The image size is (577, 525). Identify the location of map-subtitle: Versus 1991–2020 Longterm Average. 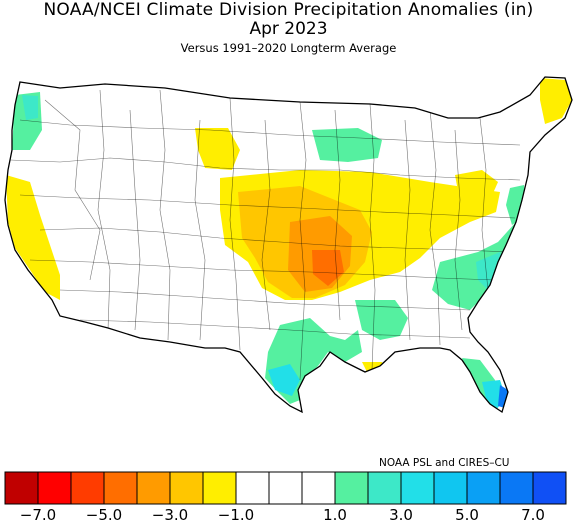
(288, 48).